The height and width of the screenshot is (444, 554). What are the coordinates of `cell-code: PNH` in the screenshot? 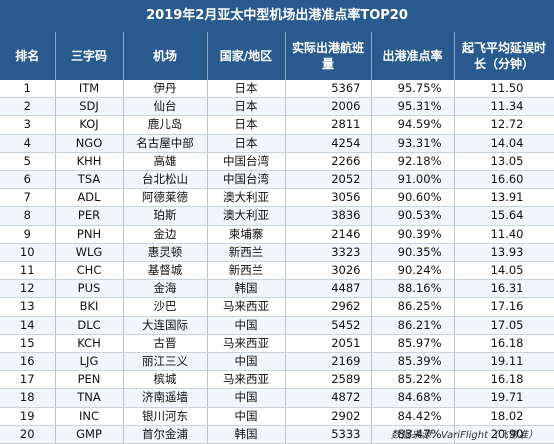 It's located at (89, 234).